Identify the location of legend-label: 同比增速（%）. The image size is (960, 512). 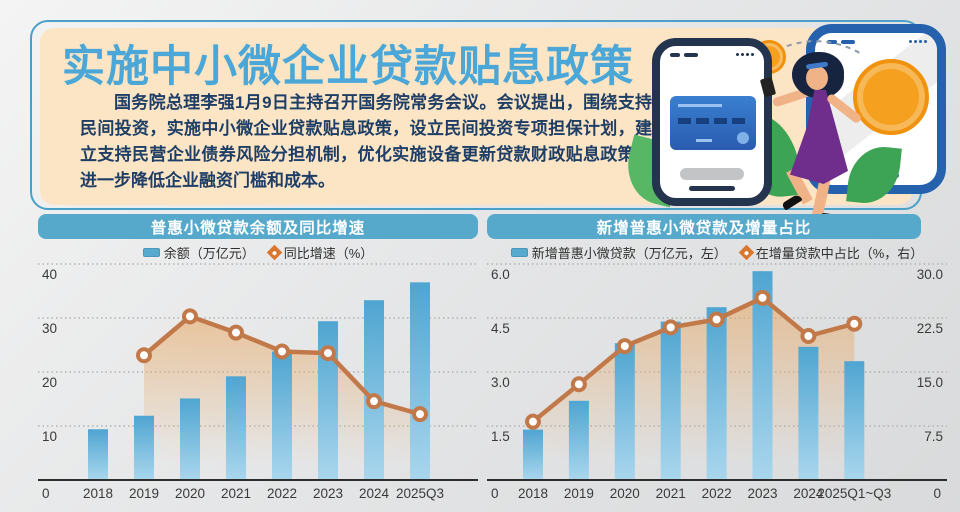
(328, 253).